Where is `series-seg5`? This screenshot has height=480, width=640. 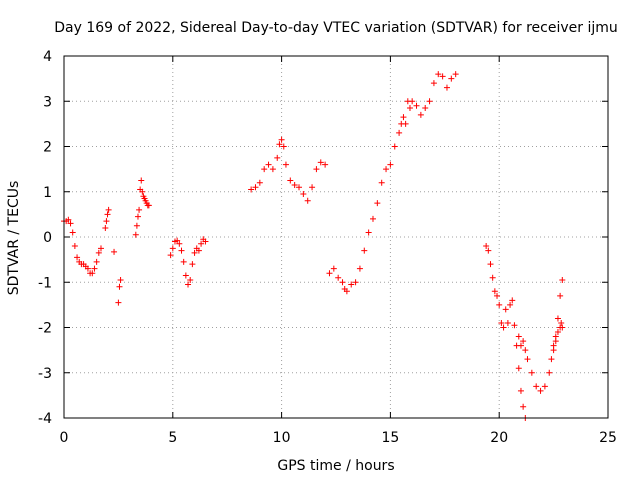 series-seg5 is located at coordinates (288, 170).